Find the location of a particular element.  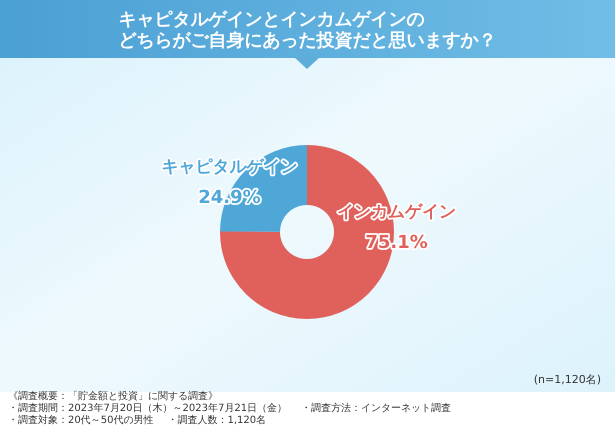

text: ・調査人数：1,120名 is located at coordinates (216, 420).